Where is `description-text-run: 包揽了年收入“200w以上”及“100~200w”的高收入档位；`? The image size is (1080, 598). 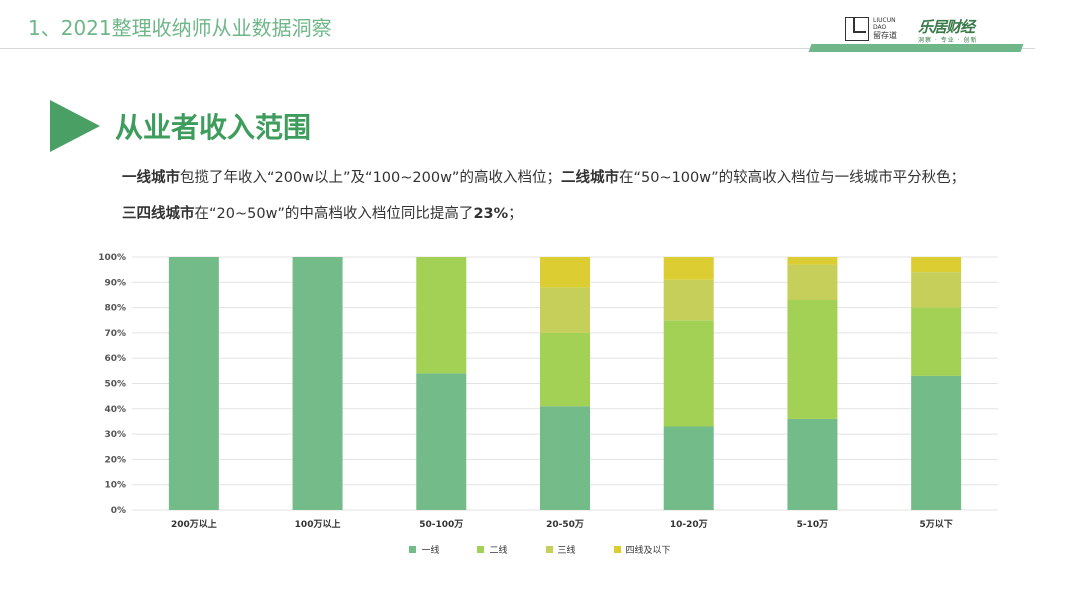
description-text-run: 包揽了年收入“200w以上”及“100~200w”的高收入档位； is located at coordinates (370, 178).